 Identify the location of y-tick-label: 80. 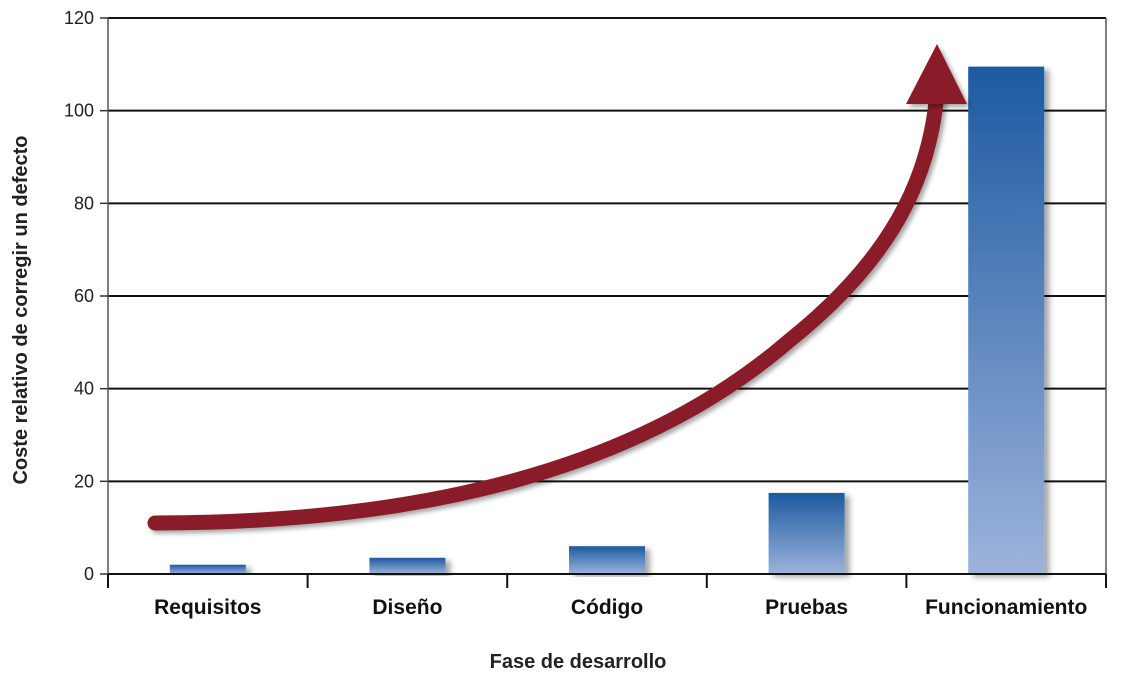
(84, 203).